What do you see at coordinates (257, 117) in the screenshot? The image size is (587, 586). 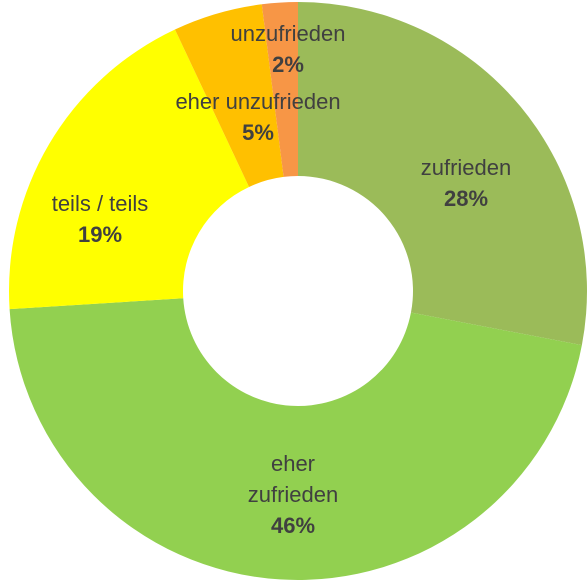 I see `slice-label: eher unzufrieden 5%` at bounding box center [257, 117].